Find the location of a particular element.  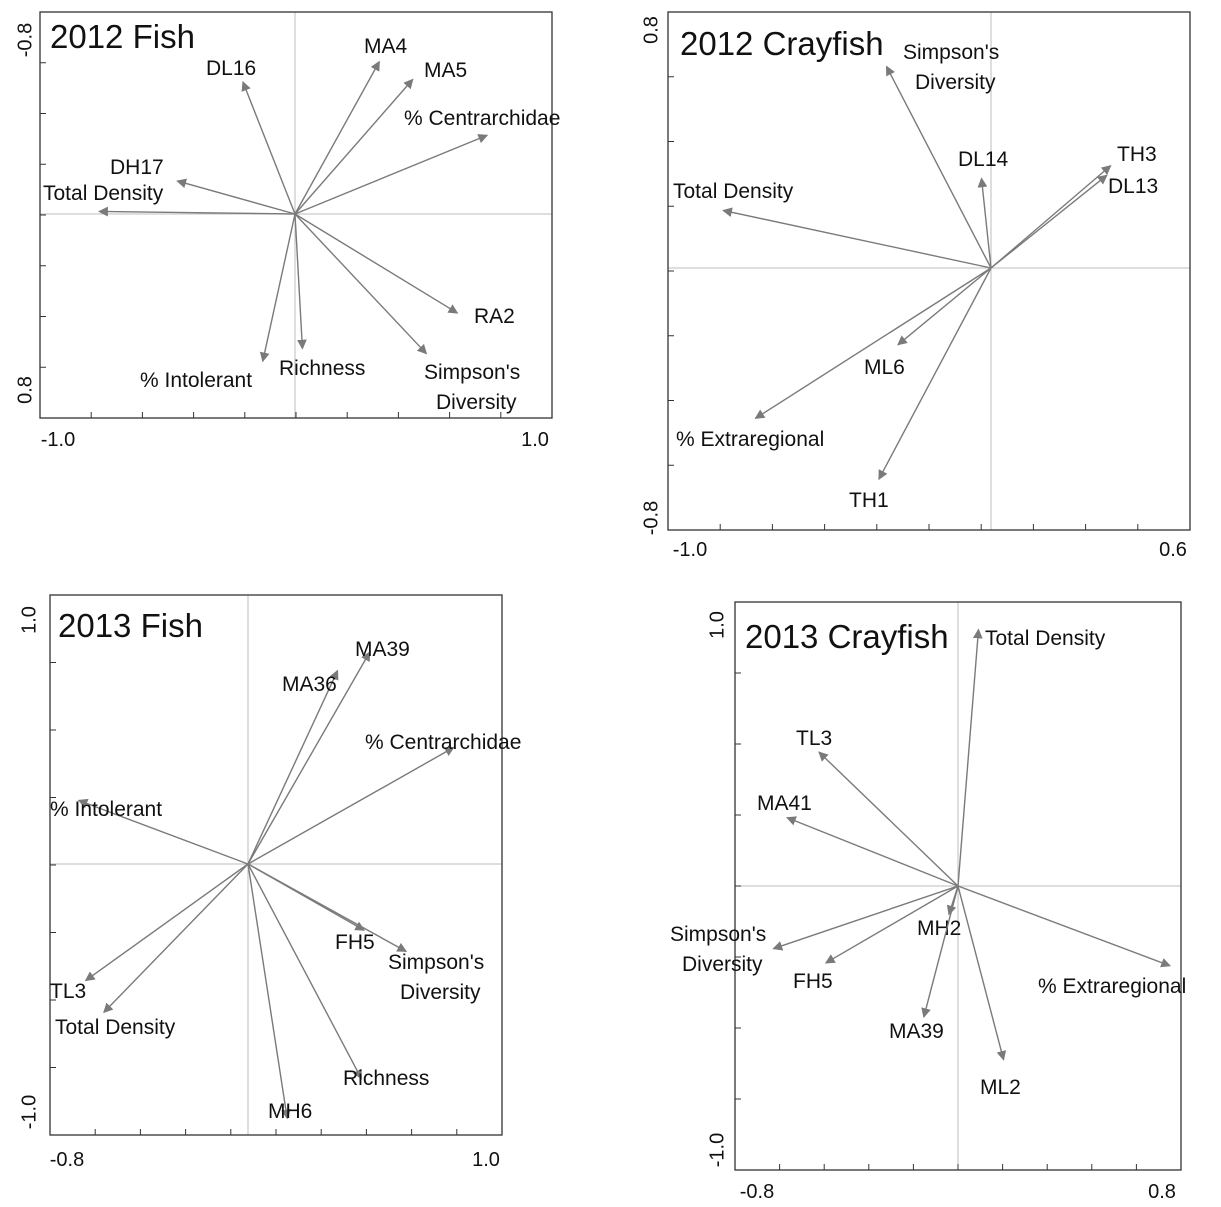

panel-title: 2012 Crayfish is located at coordinates (782, 43).